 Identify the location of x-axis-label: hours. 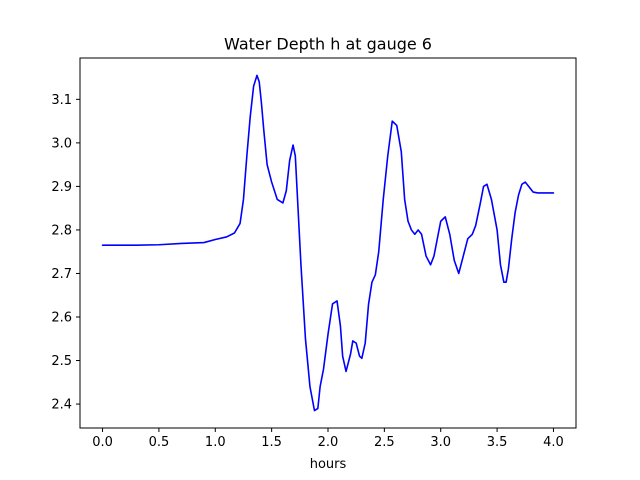
(328, 464).